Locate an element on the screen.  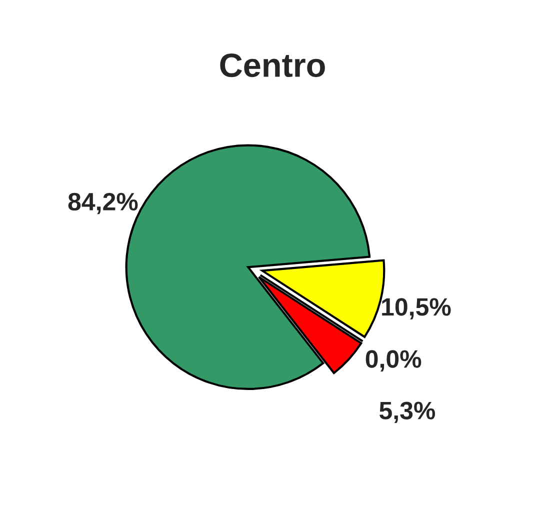
data-label: 5,3% is located at coordinates (407, 413).